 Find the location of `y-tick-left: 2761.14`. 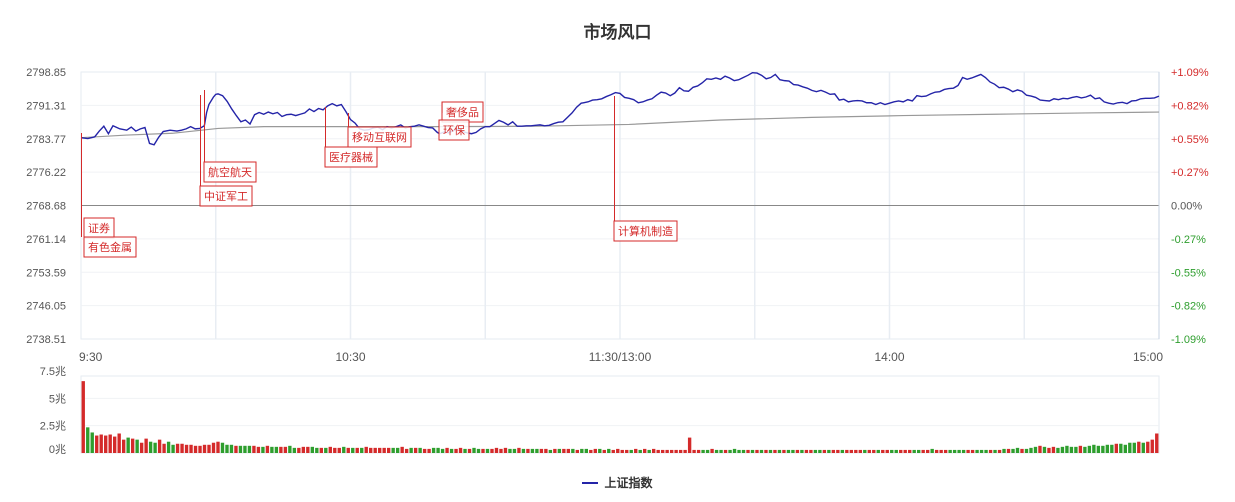

y-tick-left: 2761.14 is located at coordinates (46, 240).